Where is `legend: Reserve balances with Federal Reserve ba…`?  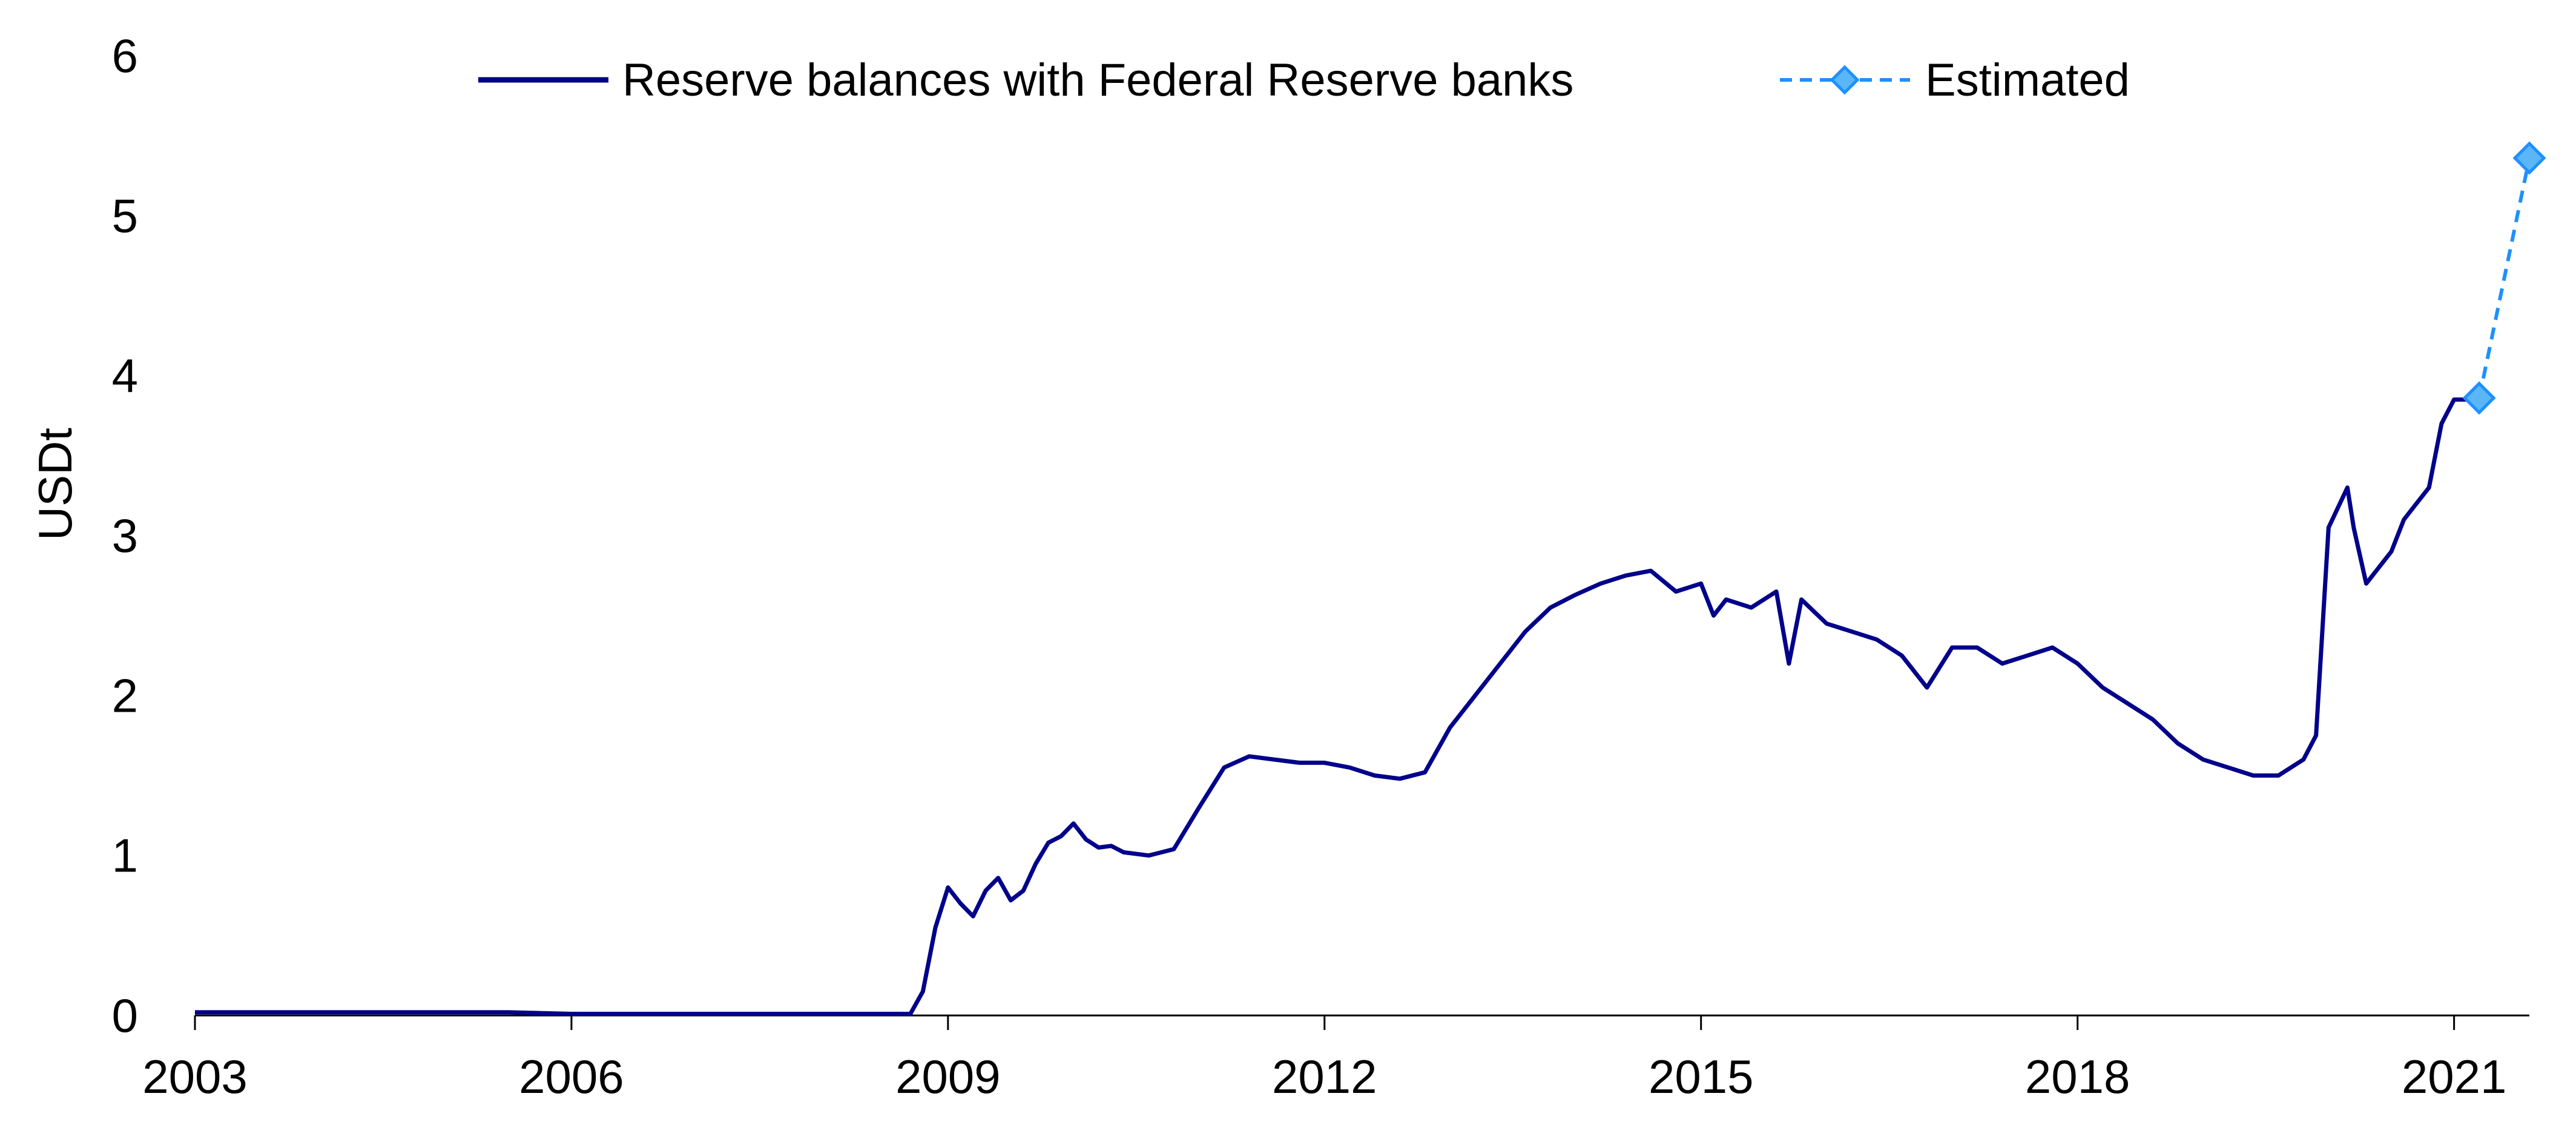
legend: Reserve balances with Federal Reserve ba… is located at coordinates (1304, 80).